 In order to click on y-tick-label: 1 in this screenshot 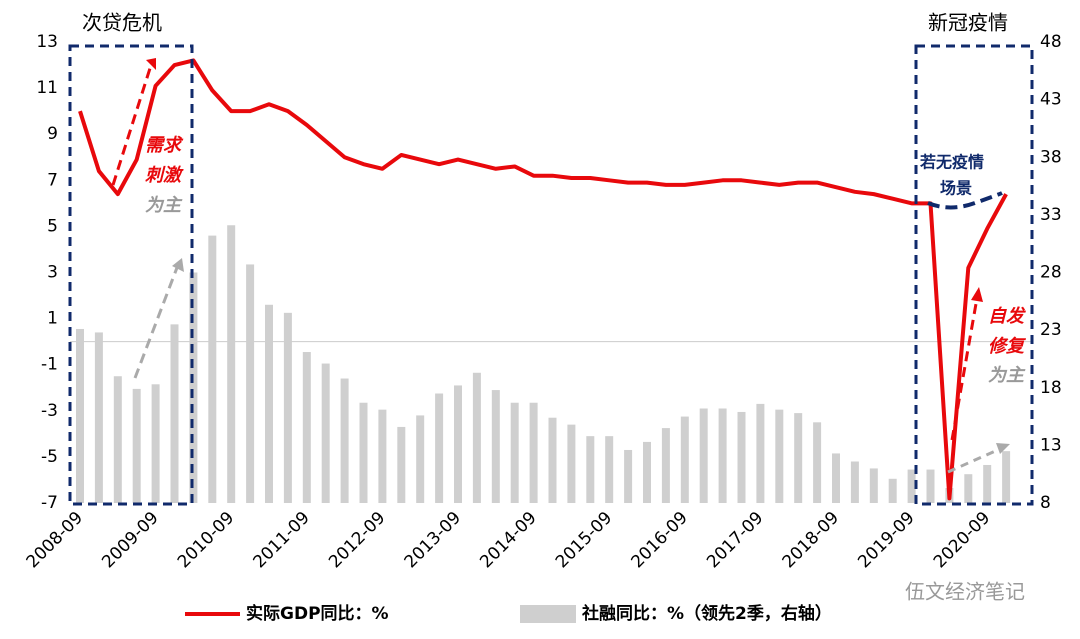, I will do `click(52, 319)`.